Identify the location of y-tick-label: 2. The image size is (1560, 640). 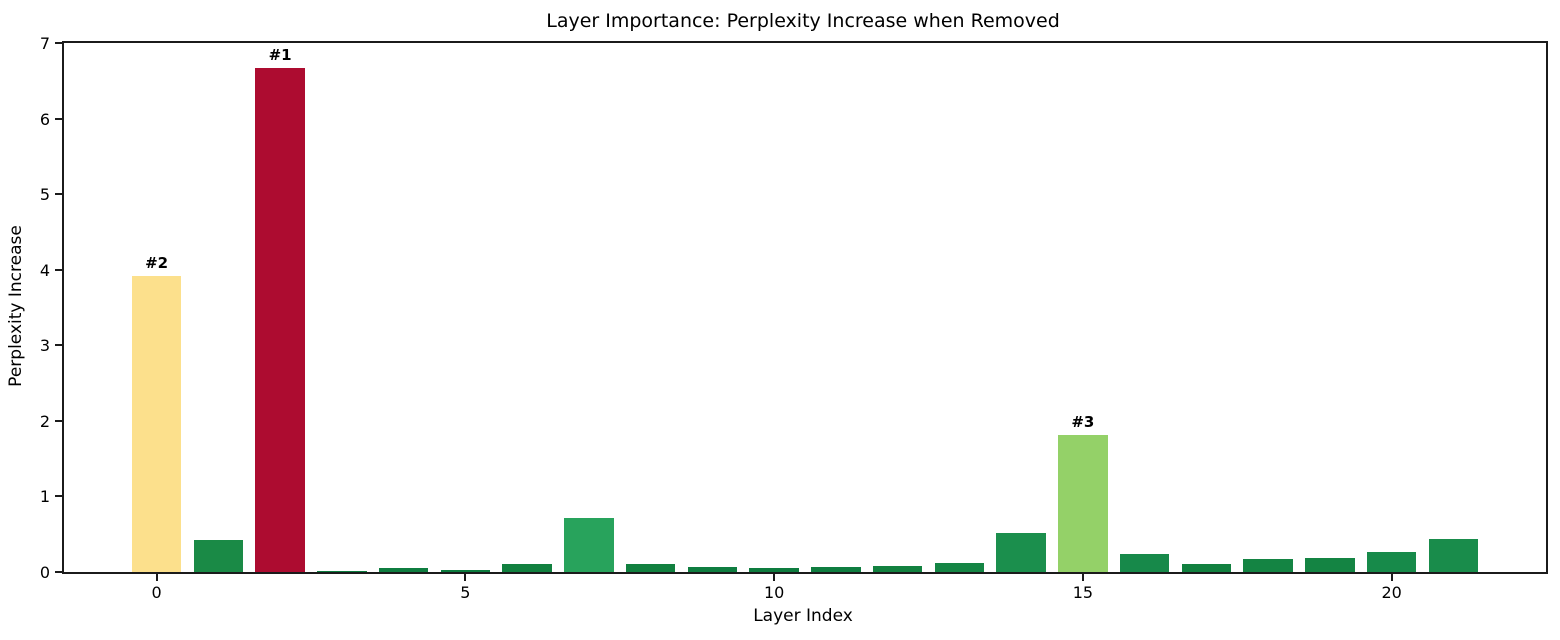
(44, 421).